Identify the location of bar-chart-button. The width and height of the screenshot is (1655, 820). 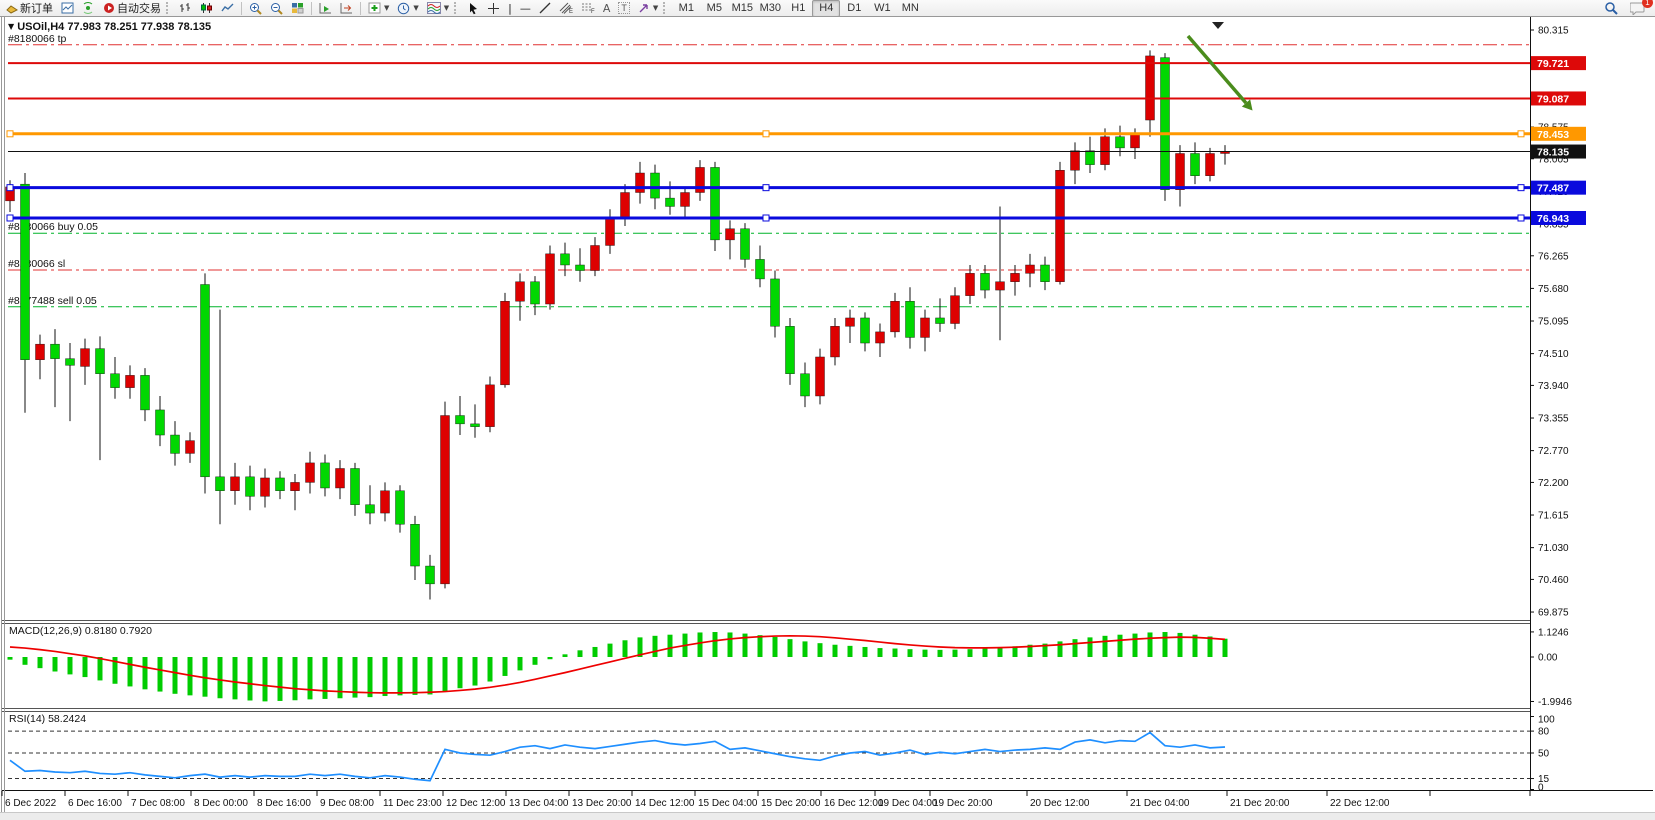
(185, 8).